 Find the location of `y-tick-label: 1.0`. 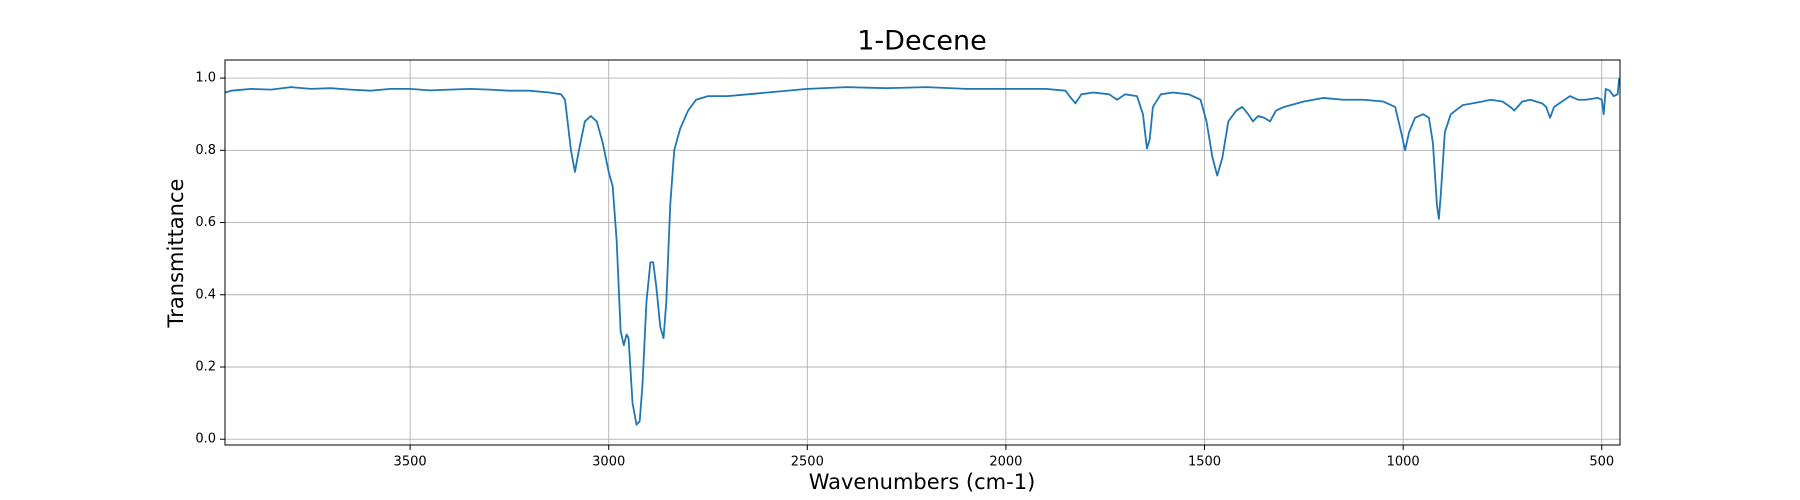

y-tick-label: 1.0 is located at coordinates (205, 78).